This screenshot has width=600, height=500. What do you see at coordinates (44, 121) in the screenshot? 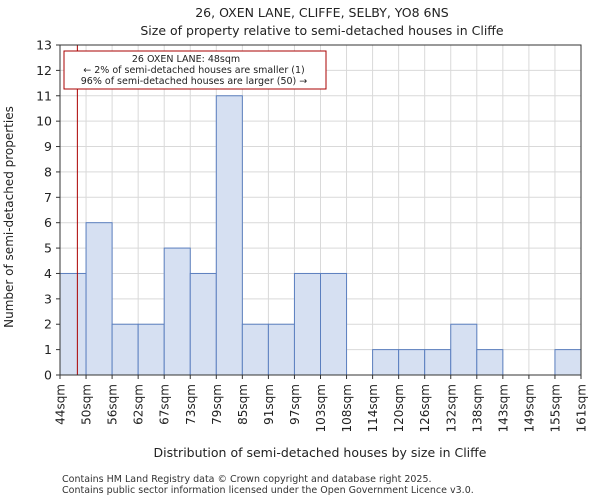
I see `y-tick-label: 10` at bounding box center [44, 121].